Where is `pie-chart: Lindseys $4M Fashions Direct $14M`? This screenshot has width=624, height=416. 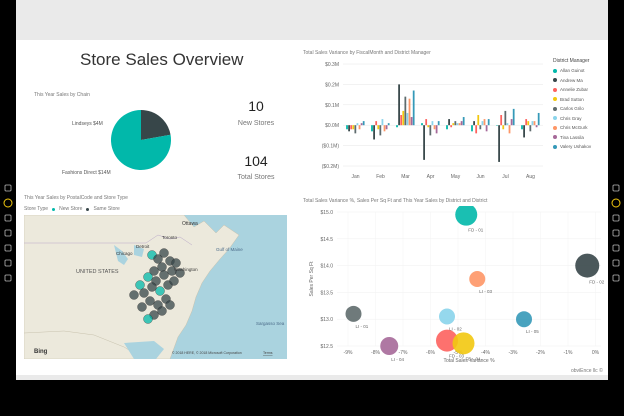
pie-chart: Lindseys $4M Fashions Direct $14M is located at coordinates (126, 140).